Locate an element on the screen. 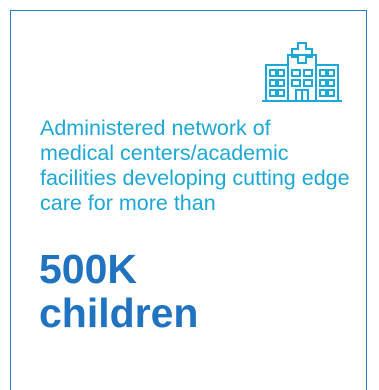 Image resolution: width=379 pixels, height=390 pixels. hospital-icon is located at coordinates (302, 71).